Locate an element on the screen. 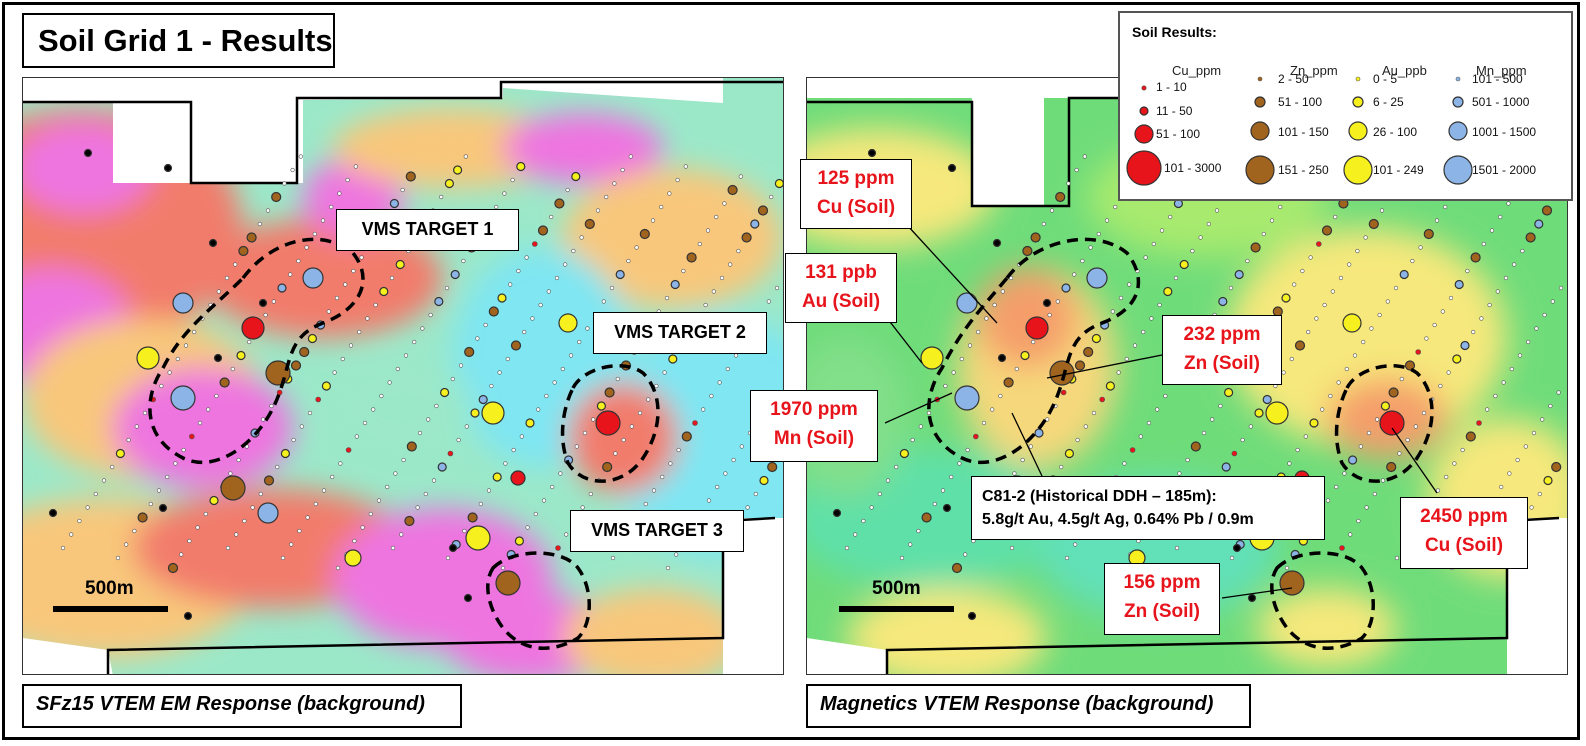 The height and width of the screenshot is (746, 1586). legend-au-3: 26 - 100 is located at coordinates (1395, 132).